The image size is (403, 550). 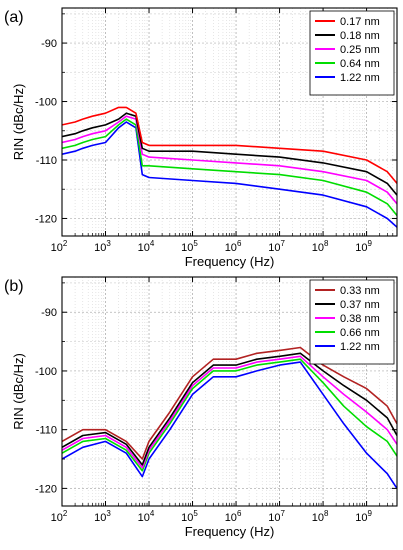 I want to click on legend-label: 0.38 nm, so click(x=360, y=319).